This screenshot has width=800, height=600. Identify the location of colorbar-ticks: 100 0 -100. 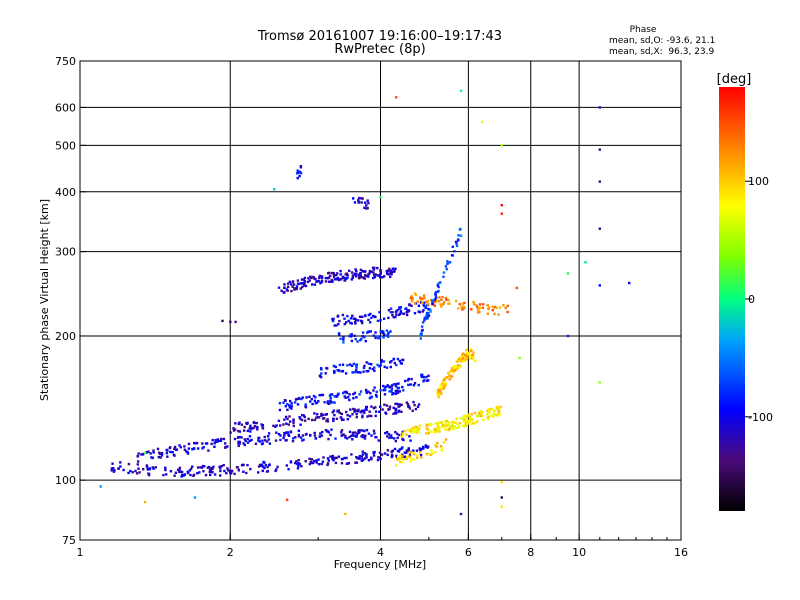
(759, 299).